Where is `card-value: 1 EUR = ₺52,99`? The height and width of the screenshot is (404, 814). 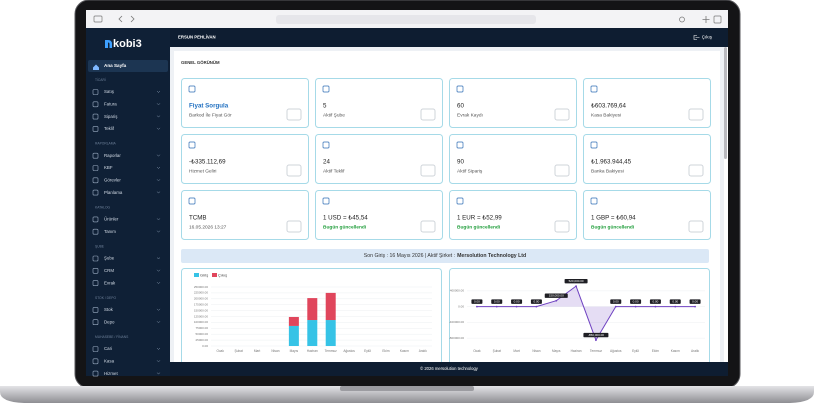
card-value: 1 EUR = ₺52,99 is located at coordinates (479, 218).